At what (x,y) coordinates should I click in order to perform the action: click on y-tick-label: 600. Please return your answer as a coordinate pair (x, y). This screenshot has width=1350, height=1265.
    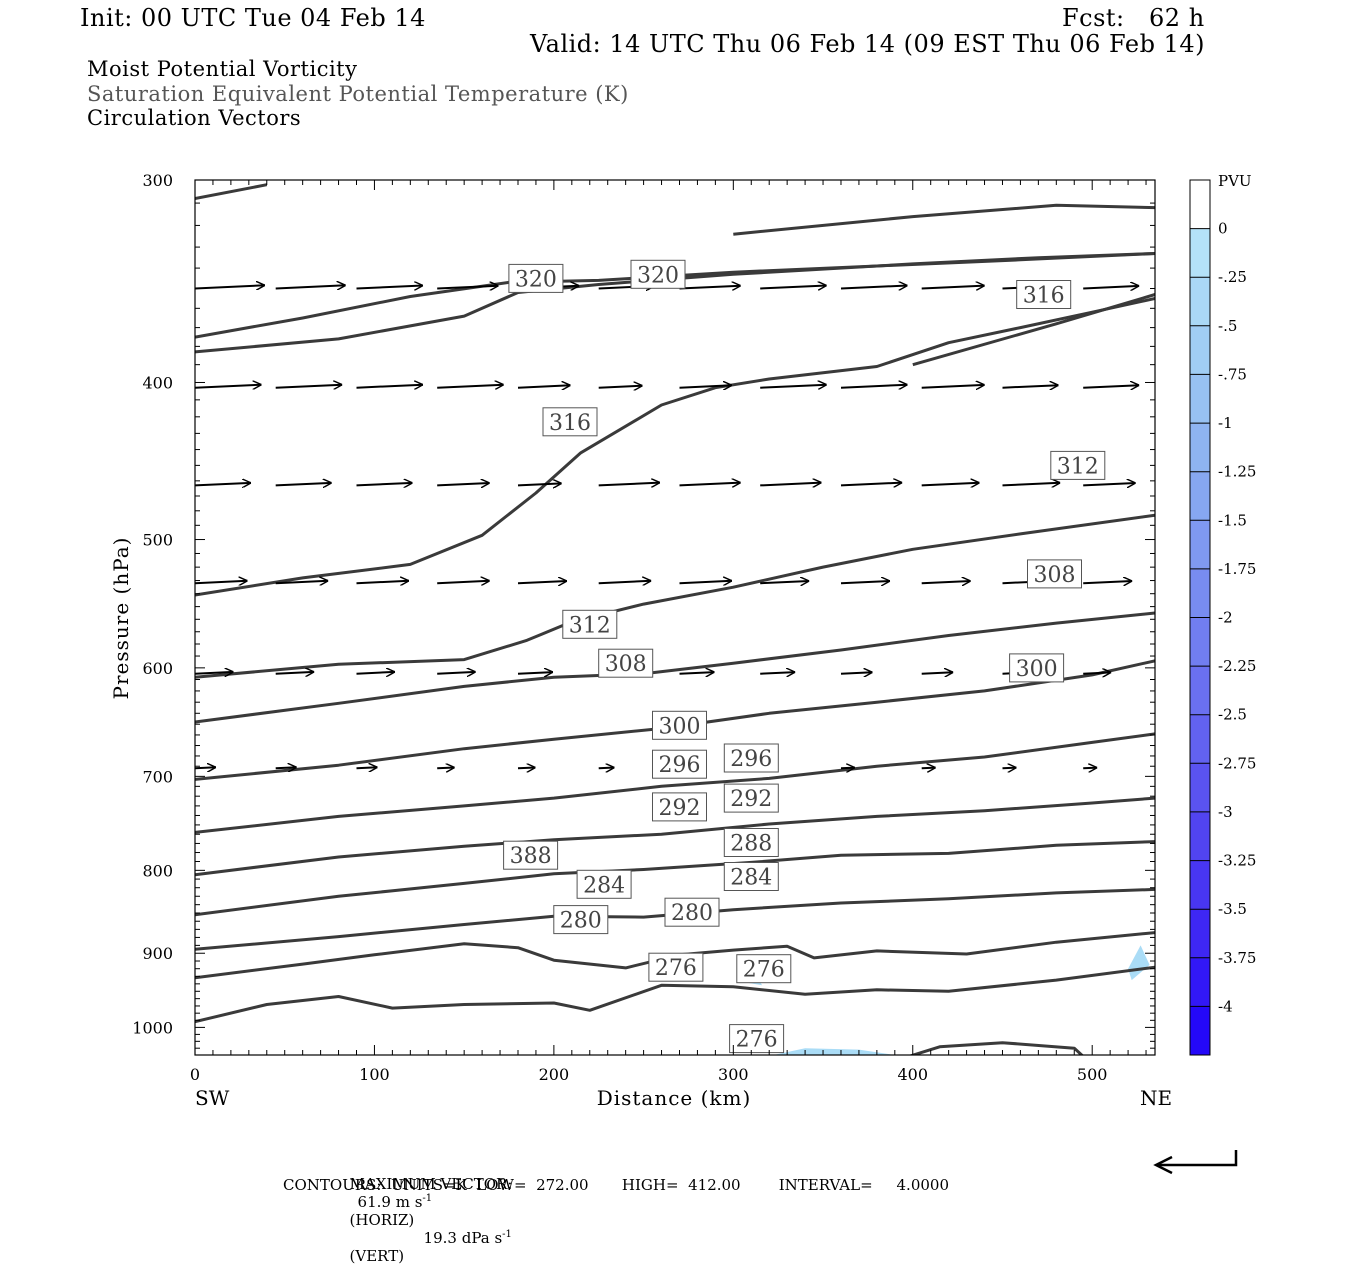
    Looking at the image, I should click on (157, 668).